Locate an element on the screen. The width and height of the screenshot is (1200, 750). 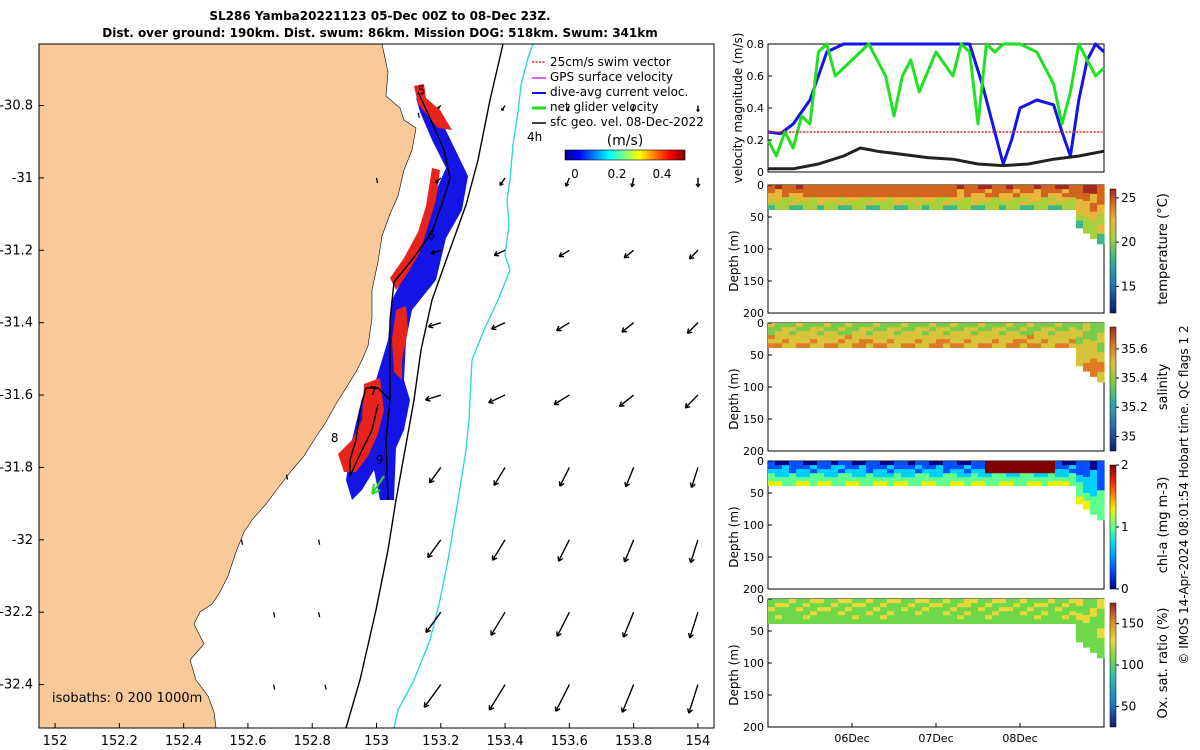
map-xtick-label: 152.6 is located at coordinates (247, 741).